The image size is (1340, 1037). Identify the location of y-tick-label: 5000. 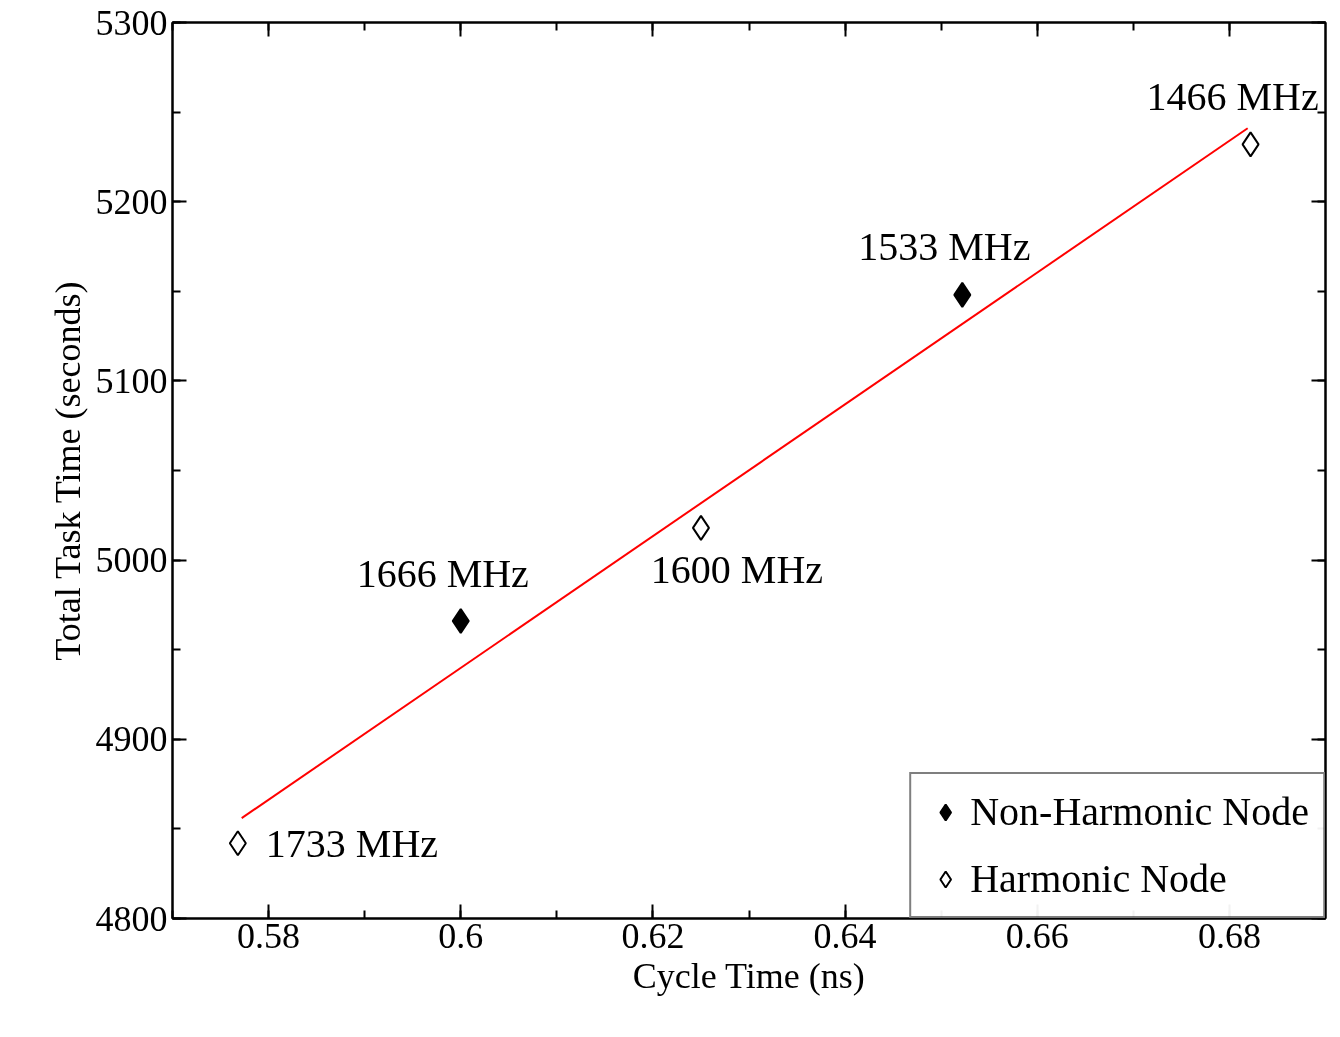
(131, 560).